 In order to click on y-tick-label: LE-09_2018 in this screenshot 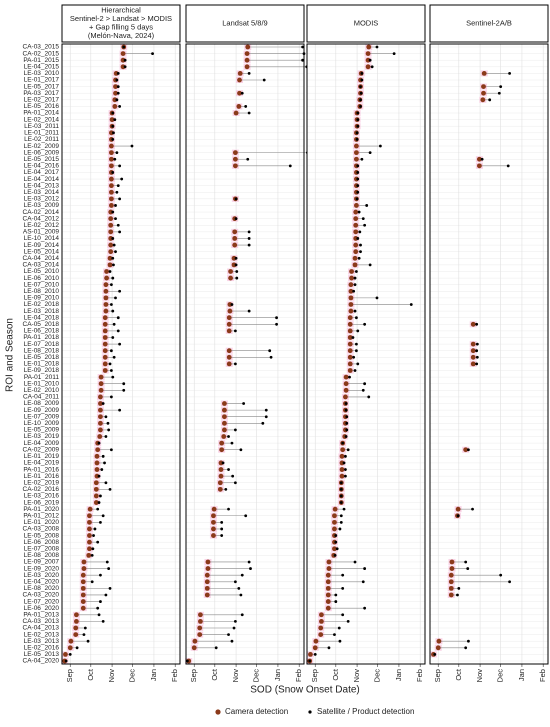, I will do `click(42, 370)`.